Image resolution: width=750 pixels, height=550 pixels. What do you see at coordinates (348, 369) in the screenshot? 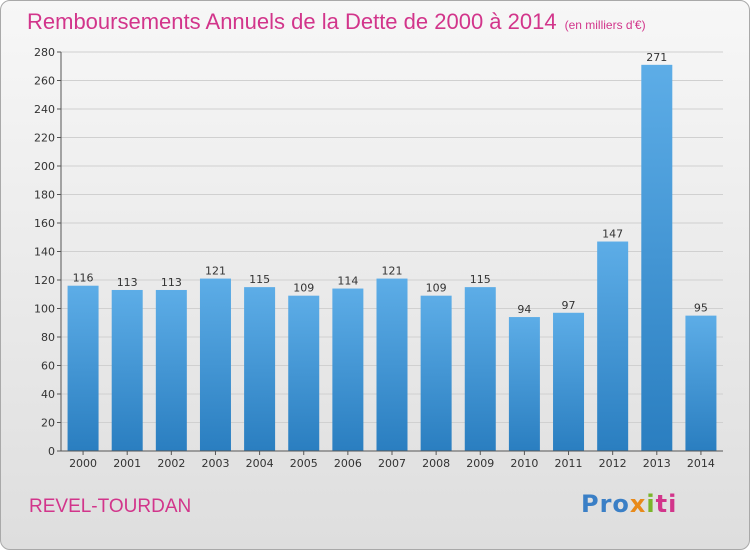
I see `bar-2006` at bounding box center [348, 369].